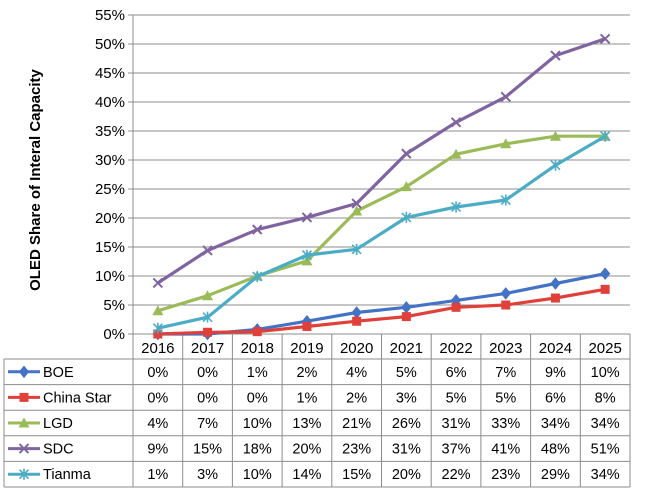 Image resolution: width=660 pixels, height=489 pixels. What do you see at coordinates (157, 348) in the screenshot?
I see `x-tick-label: 2016` at bounding box center [157, 348].